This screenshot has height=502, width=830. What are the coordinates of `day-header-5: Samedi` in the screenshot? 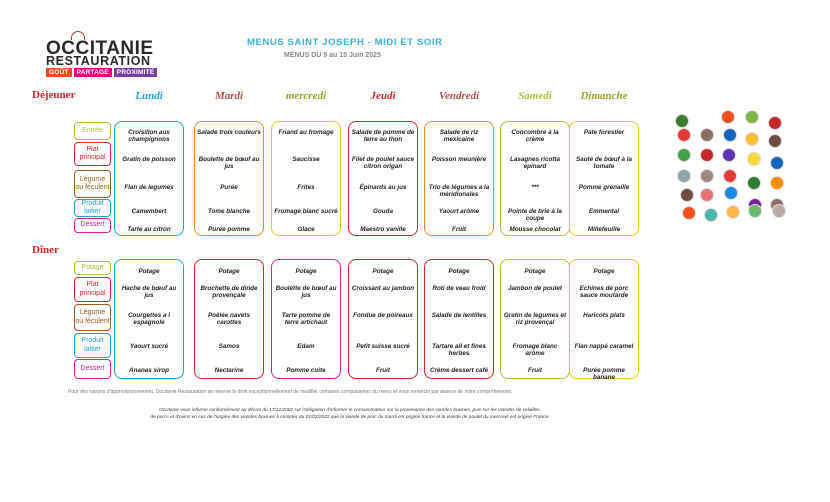 It's located at (535, 96).